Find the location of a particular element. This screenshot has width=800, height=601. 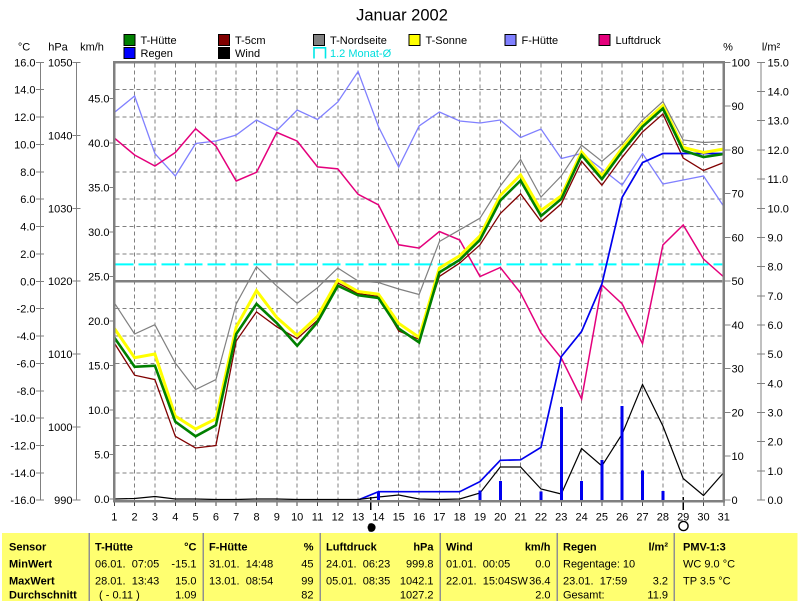

svg-text: 9.0 is located at coordinates (775, 238).